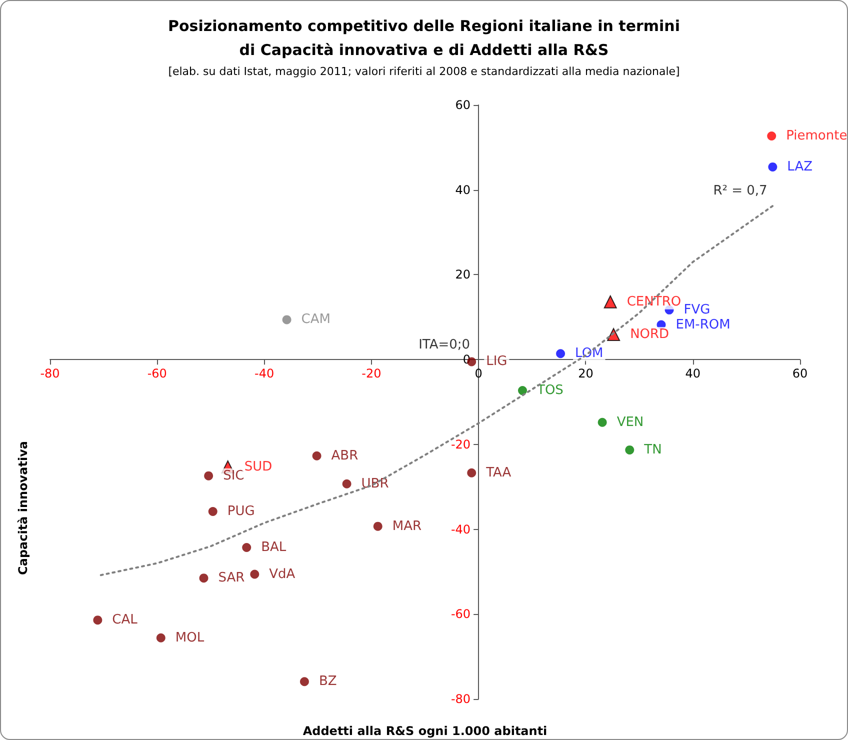  What do you see at coordinates (407, 526) in the screenshot?
I see `data-label: MAR` at bounding box center [407, 526].